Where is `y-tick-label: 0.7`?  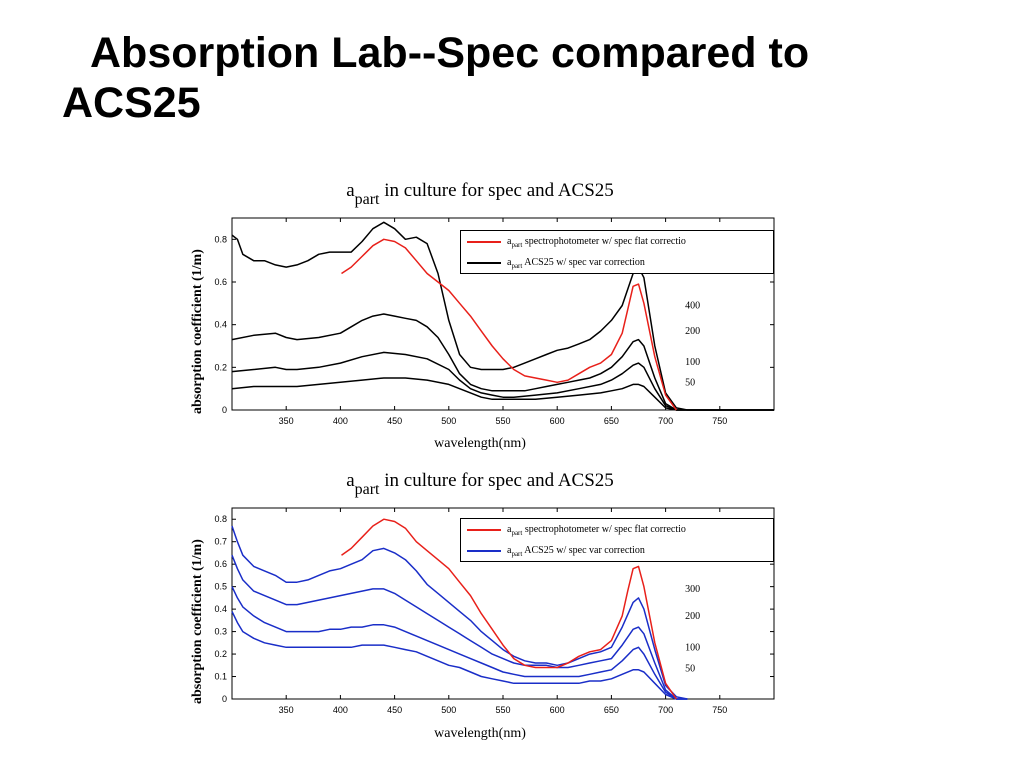
y-tick-label: 0.7 is located at coordinates (220, 542).